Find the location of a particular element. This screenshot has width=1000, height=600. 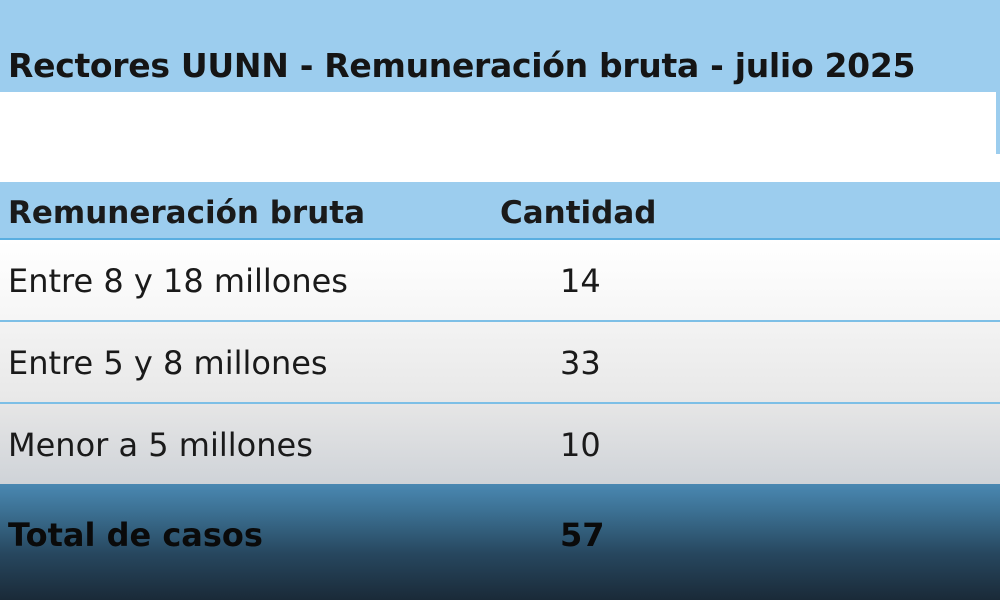

row-label: Menor a 5 millones is located at coordinates (160, 445).